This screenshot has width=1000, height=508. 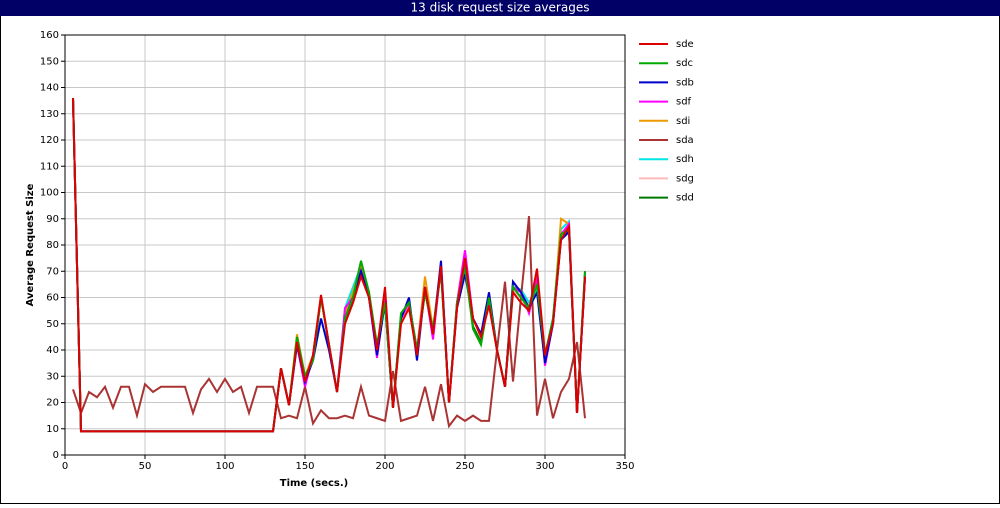 What do you see at coordinates (304, 466) in the screenshot?
I see `x-tick-label: 150` at bounding box center [304, 466].